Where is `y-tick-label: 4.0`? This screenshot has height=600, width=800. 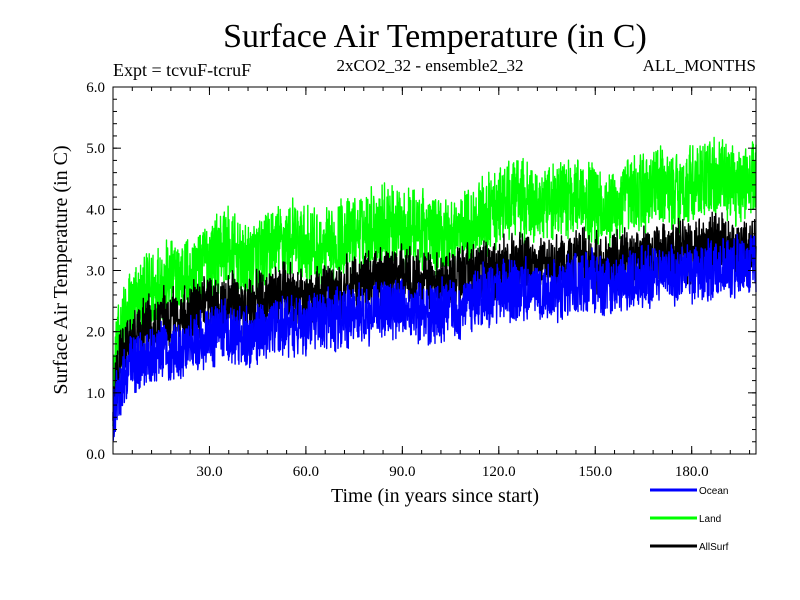
y-tick-label: 4.0 is located at coordinates (95, 210).